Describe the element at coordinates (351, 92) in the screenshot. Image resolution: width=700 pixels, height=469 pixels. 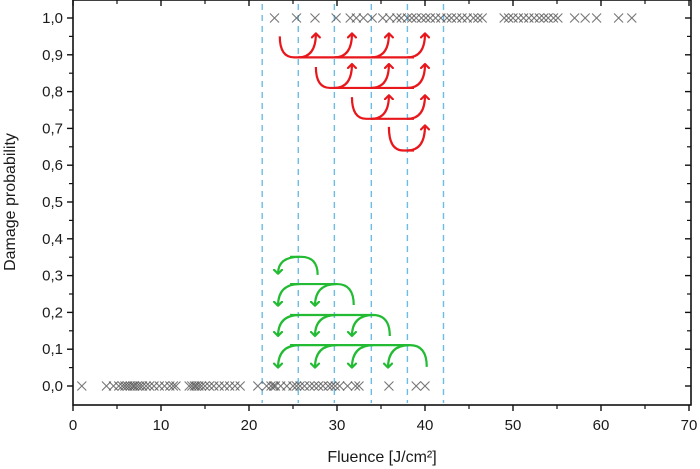
I see `red-arrow-annotations` at that location.